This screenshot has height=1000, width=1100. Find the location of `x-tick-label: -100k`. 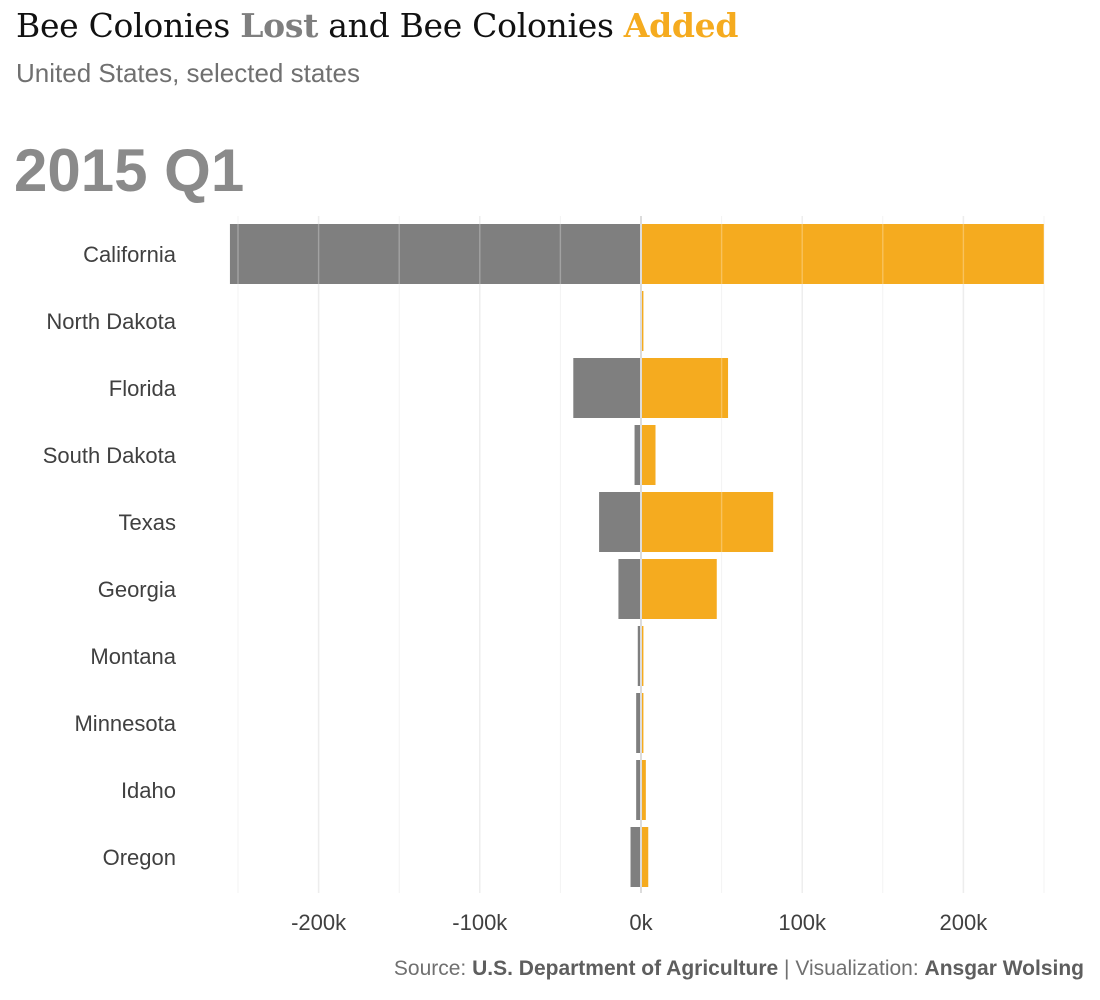

x-tick-label: -100k is located at coordinates (480, 922).